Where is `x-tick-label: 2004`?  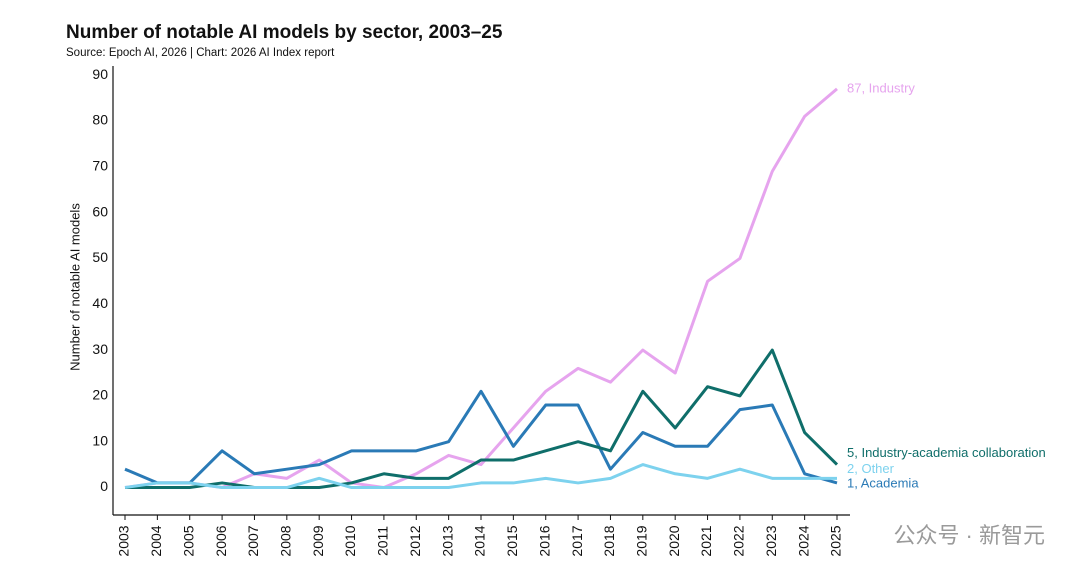 x-tick-label: 2004 is located at coordinates (156, 540).